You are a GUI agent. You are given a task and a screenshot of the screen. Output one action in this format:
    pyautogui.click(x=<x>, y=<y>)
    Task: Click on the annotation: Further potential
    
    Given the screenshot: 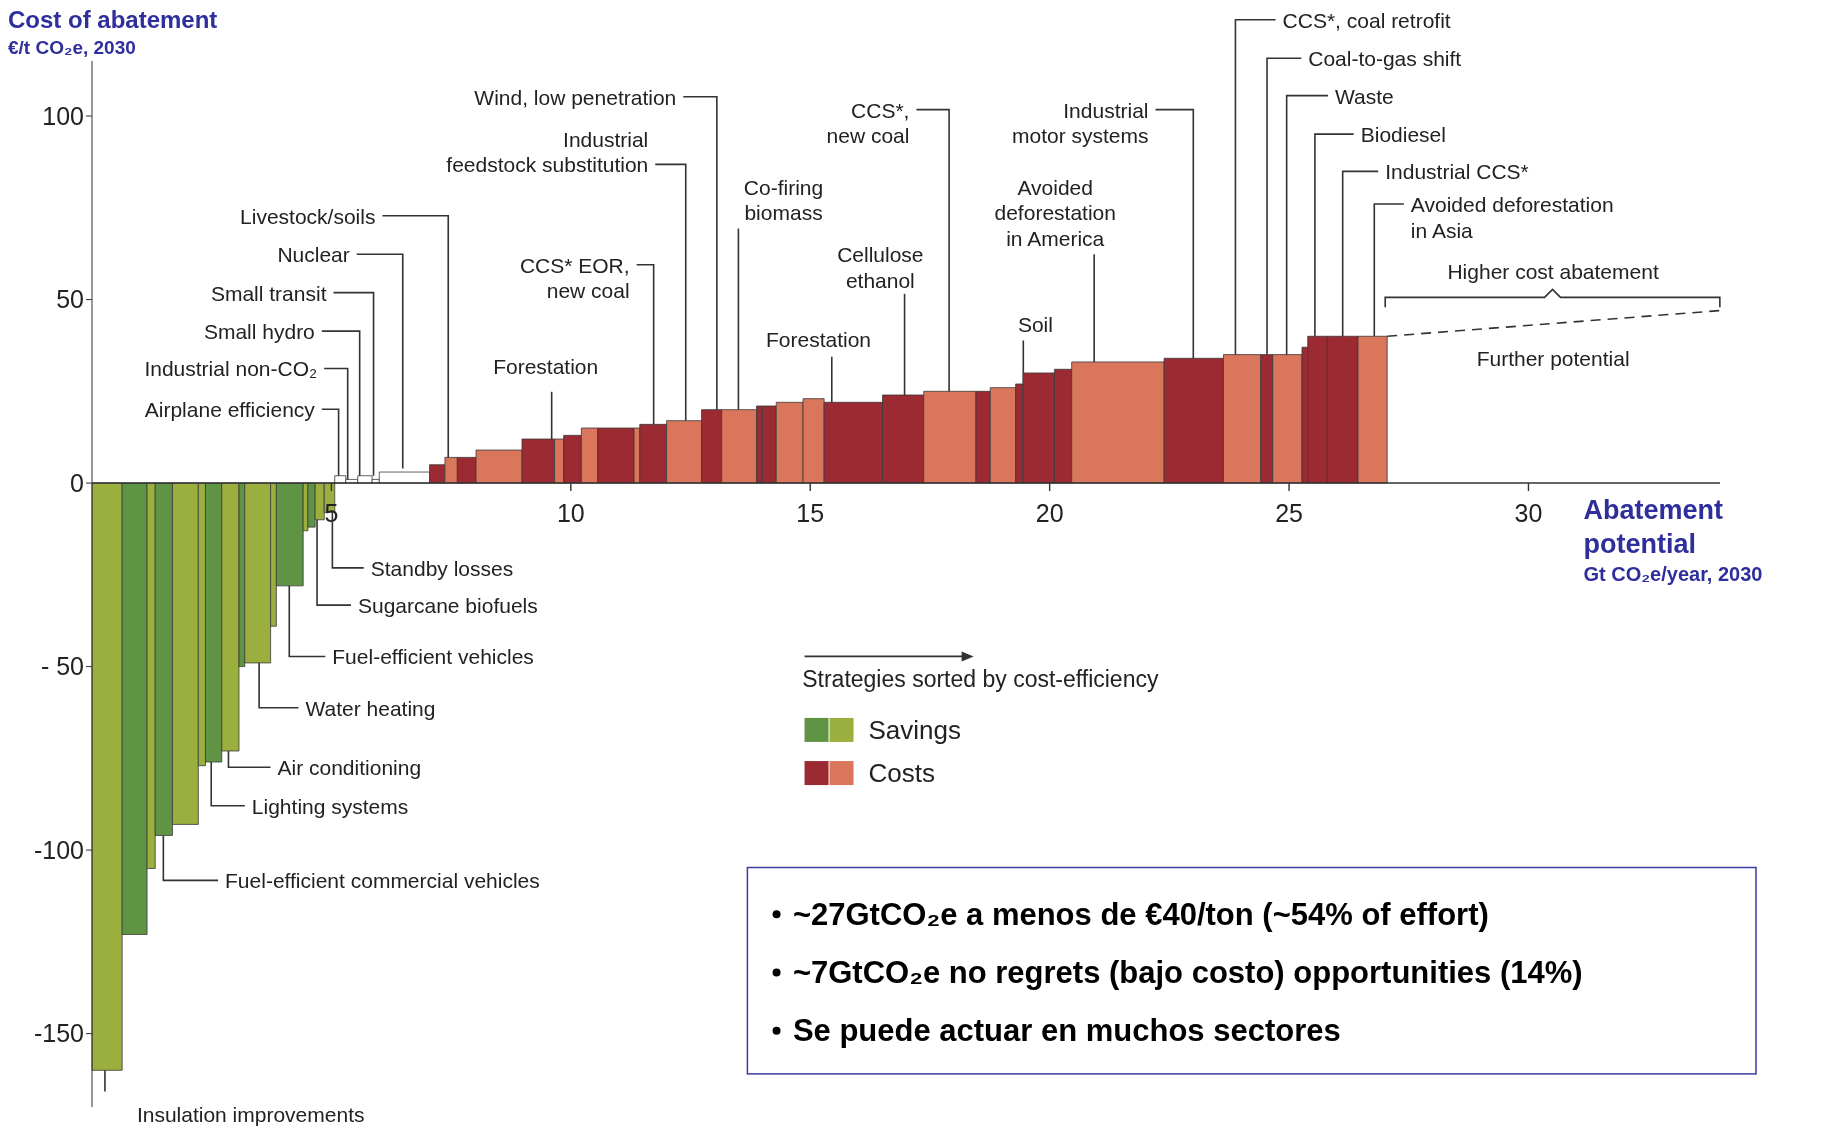 What is the action you would take?
    pyautogui.click(x=1553, y=358)
    